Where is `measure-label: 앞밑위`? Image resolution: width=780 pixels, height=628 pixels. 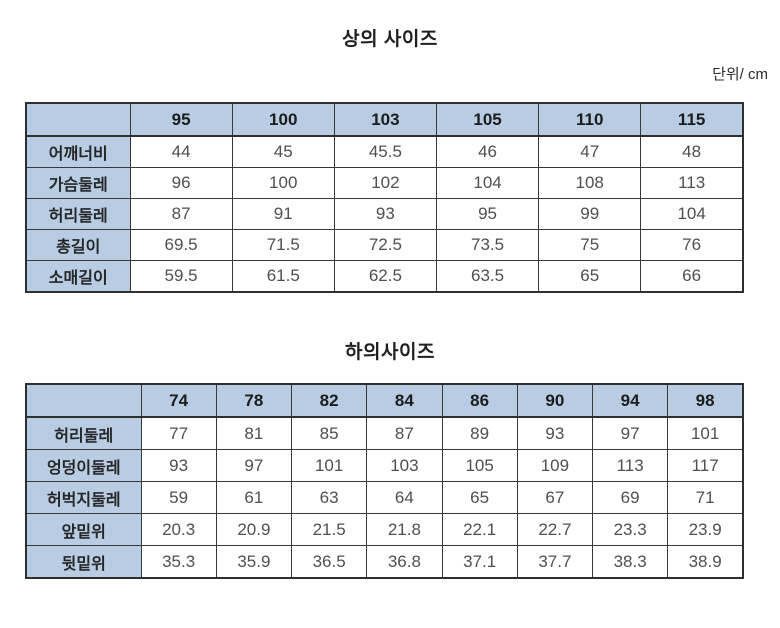 measure-label: 앞밑위 is located at coordinates (83, 529).